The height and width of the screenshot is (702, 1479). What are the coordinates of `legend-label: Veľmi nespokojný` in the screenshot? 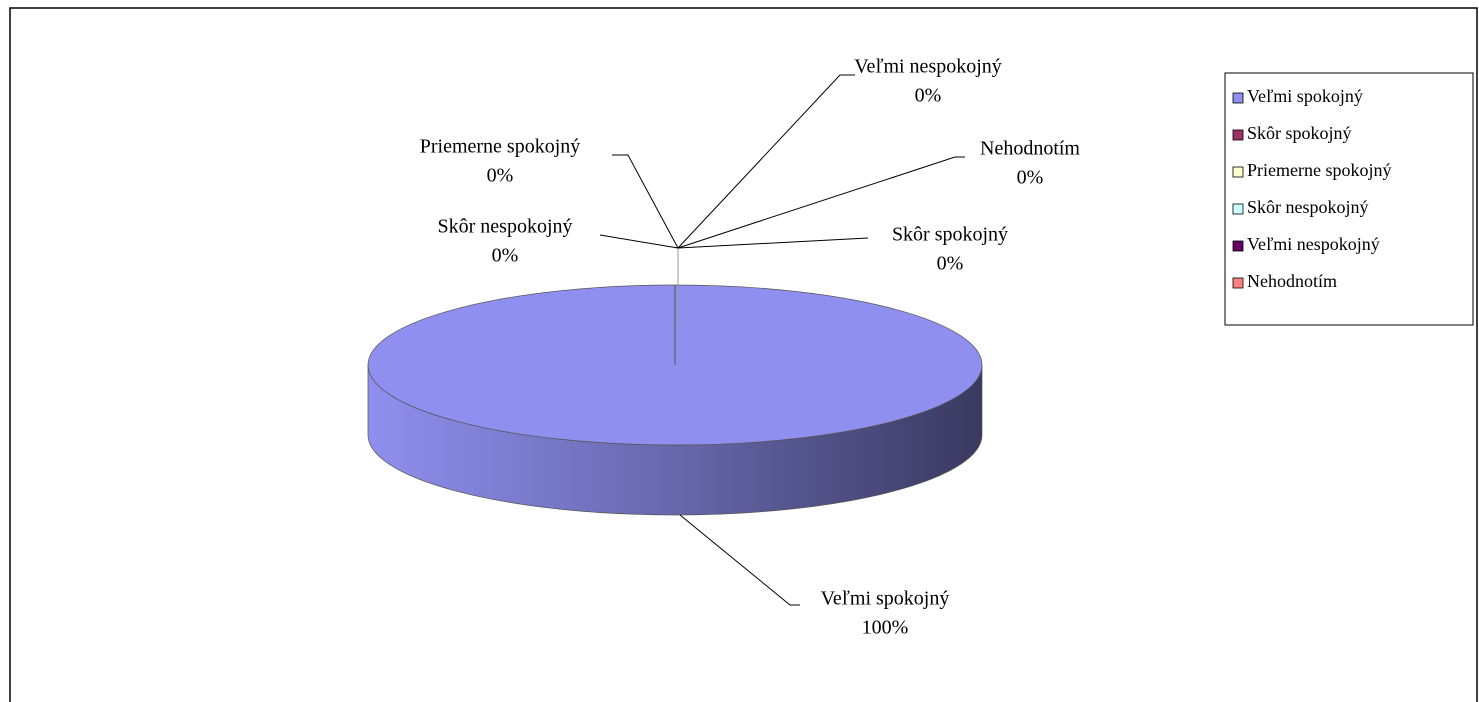 It's located at (1313, 244).